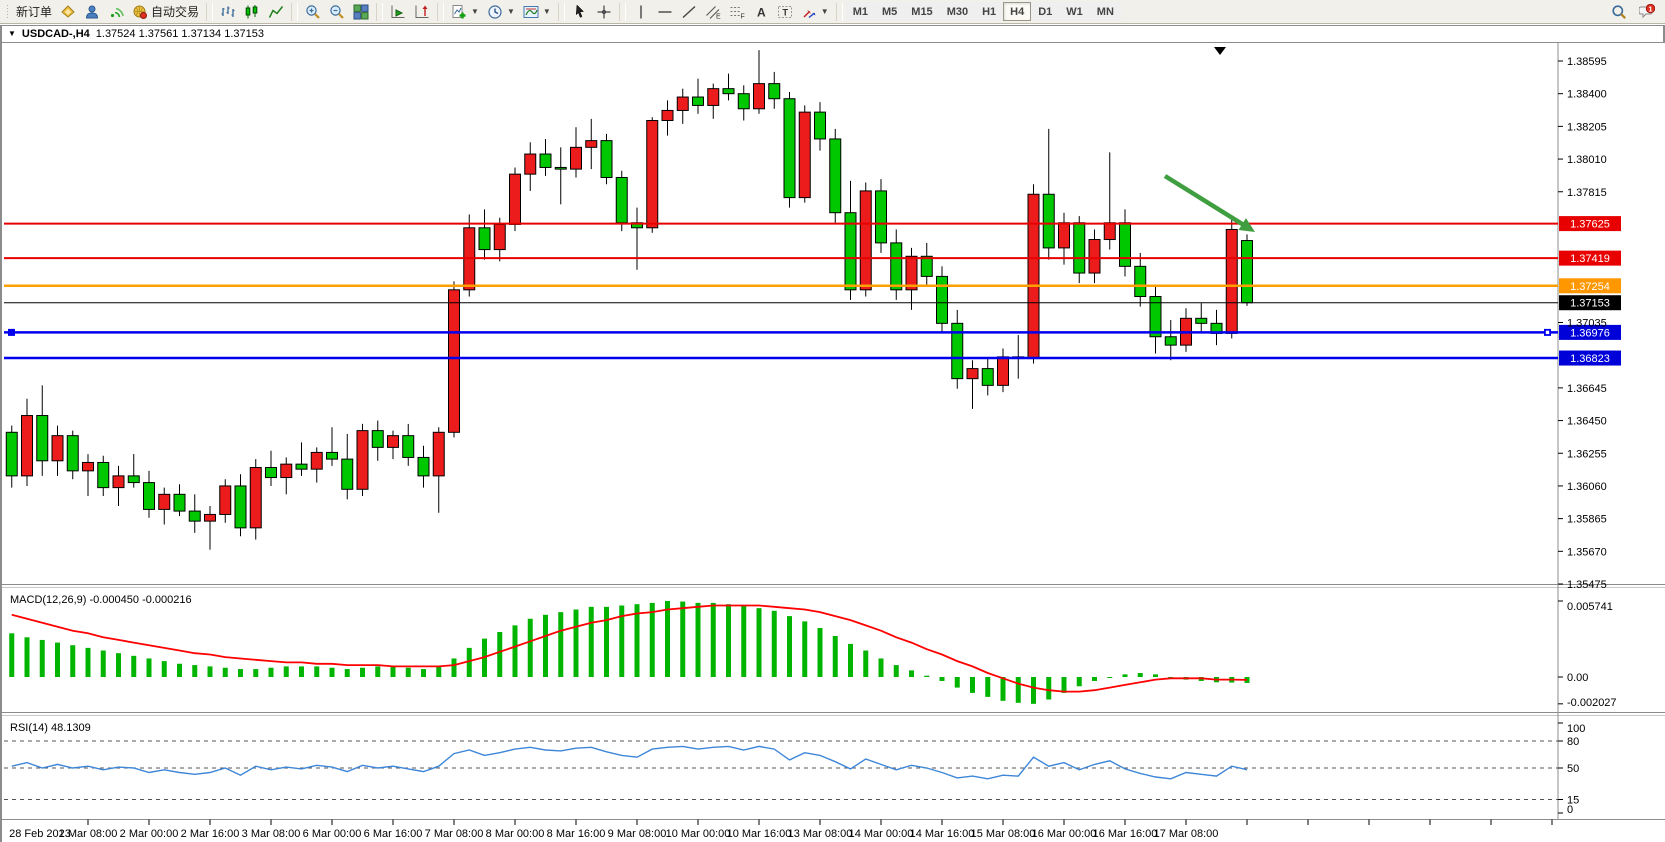 The image size is (1665, 842). What do you see at coordinates (1590, 304) in the screenshot?
I see `svg-text: 1.37153` at bounding box center [1590, 304].